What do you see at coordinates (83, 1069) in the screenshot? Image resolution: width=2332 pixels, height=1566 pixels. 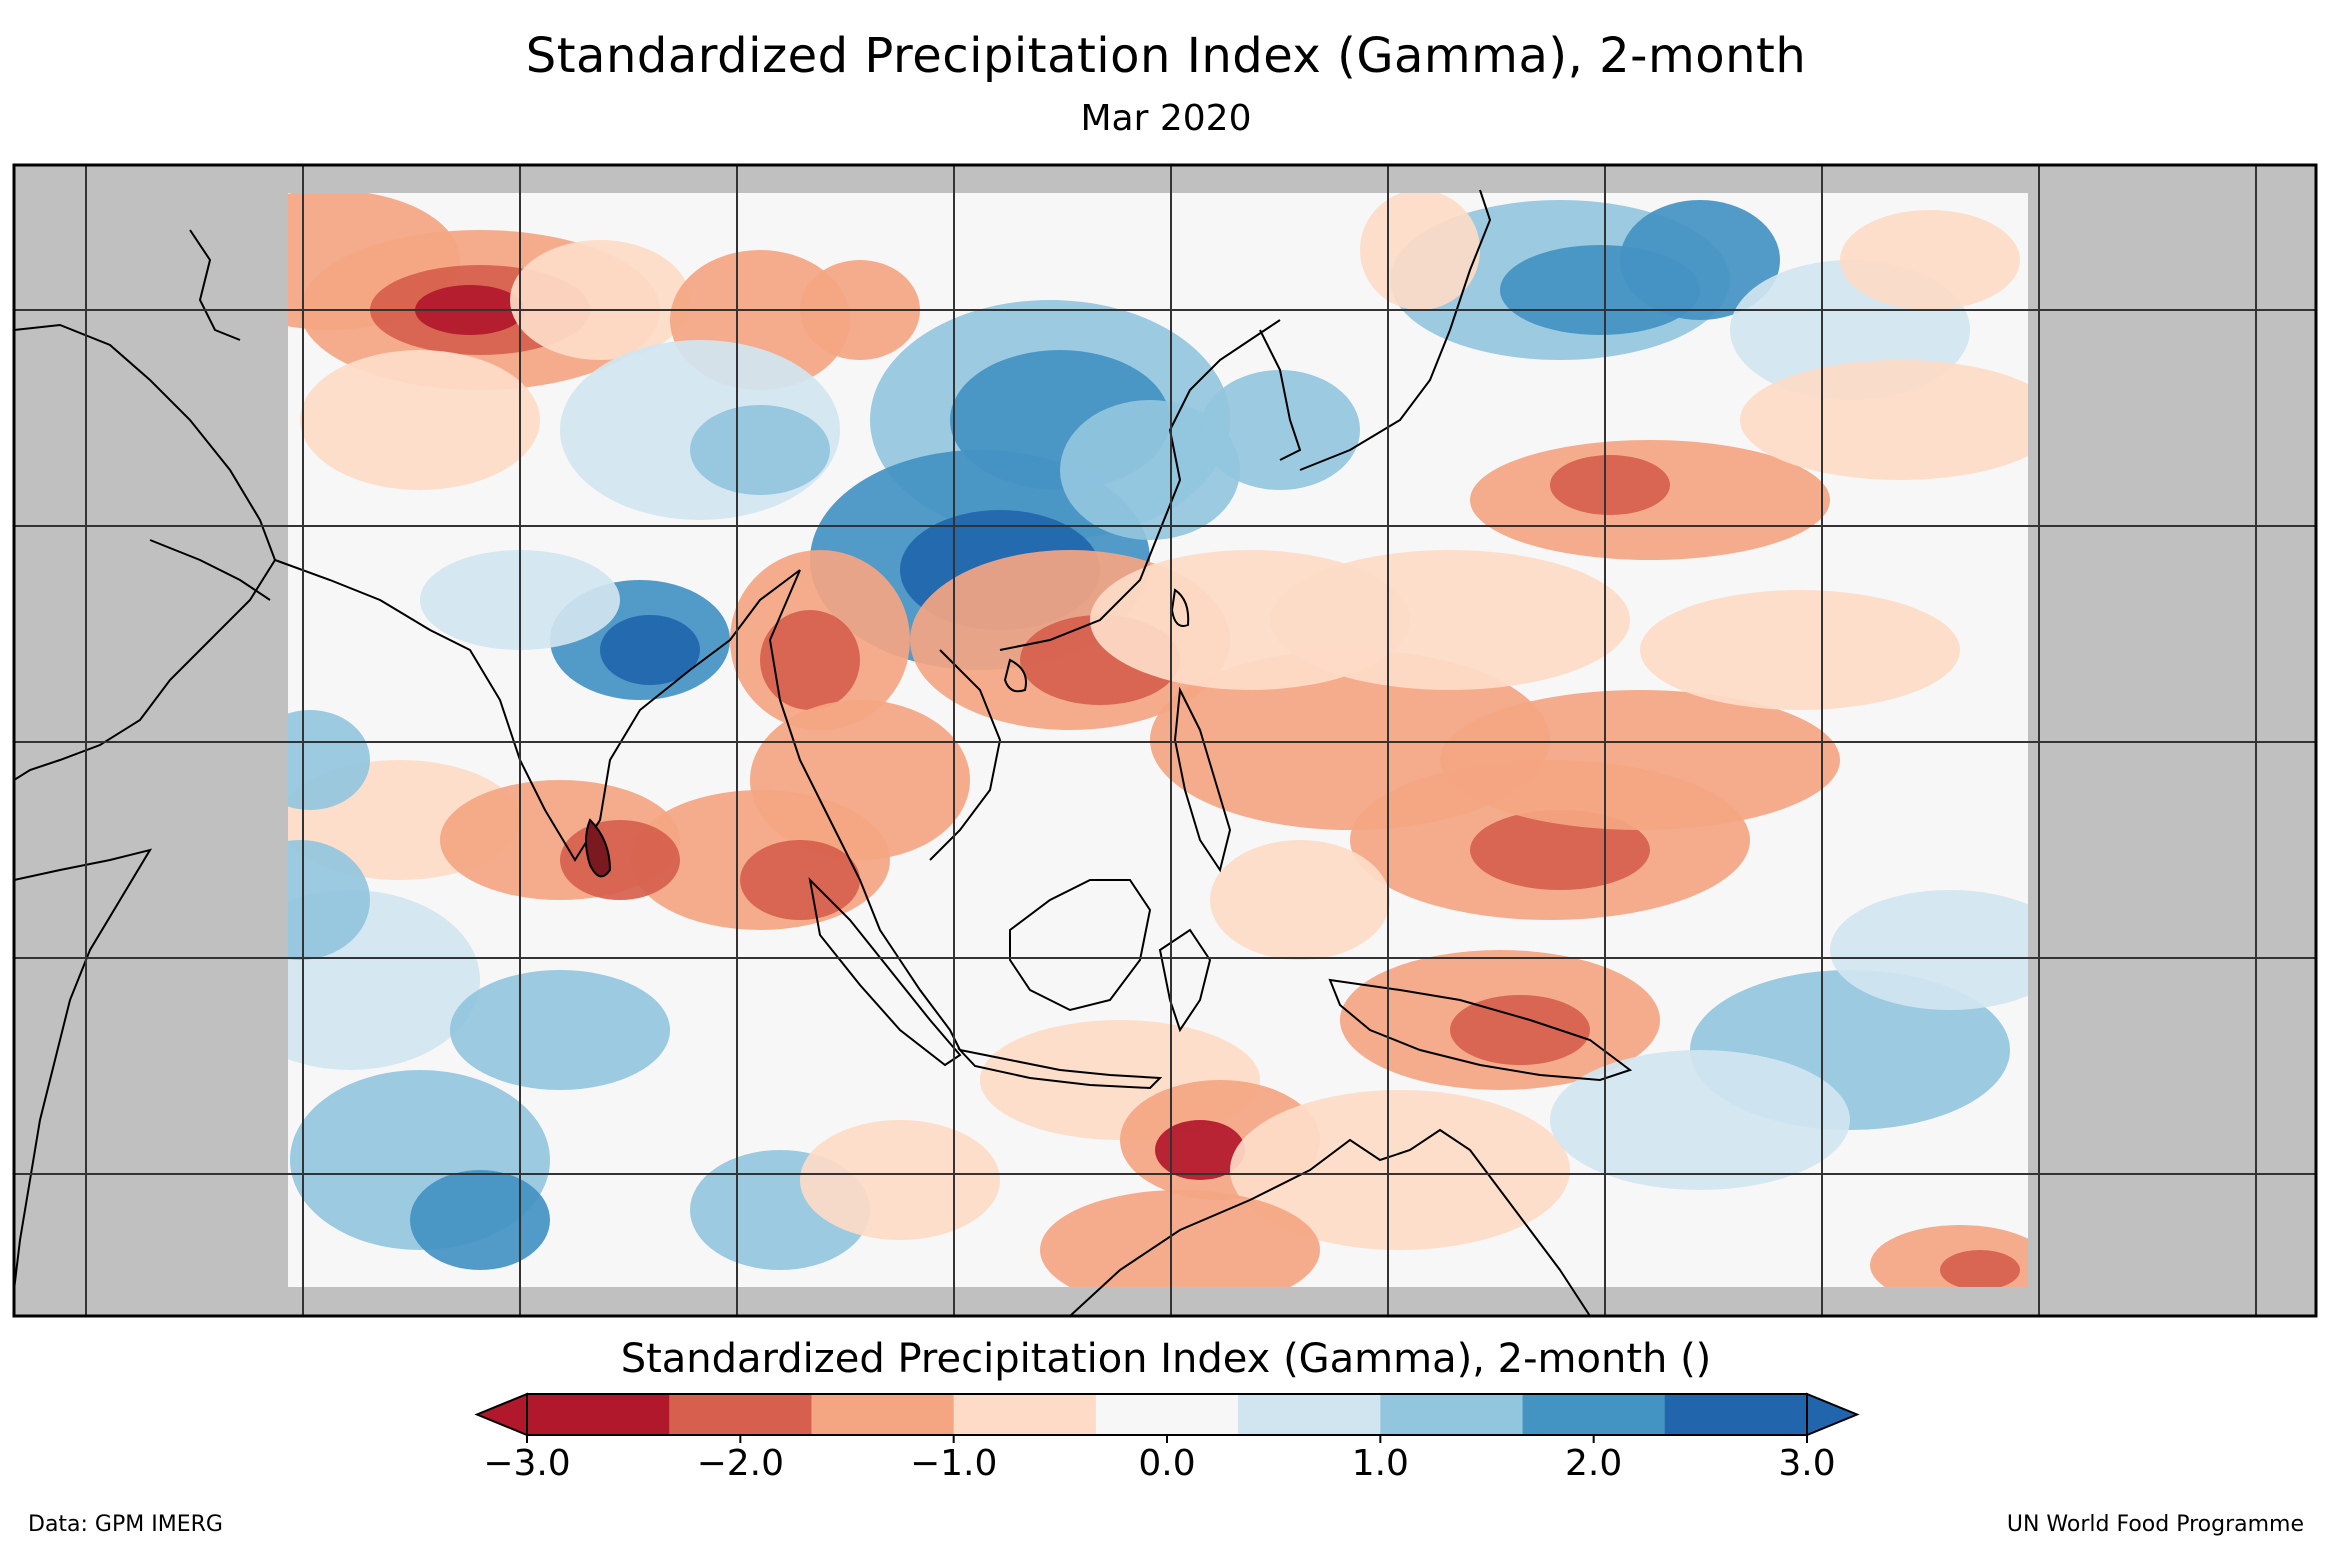 I see `coastline-east-africa` at bounding box center [83, 1069].